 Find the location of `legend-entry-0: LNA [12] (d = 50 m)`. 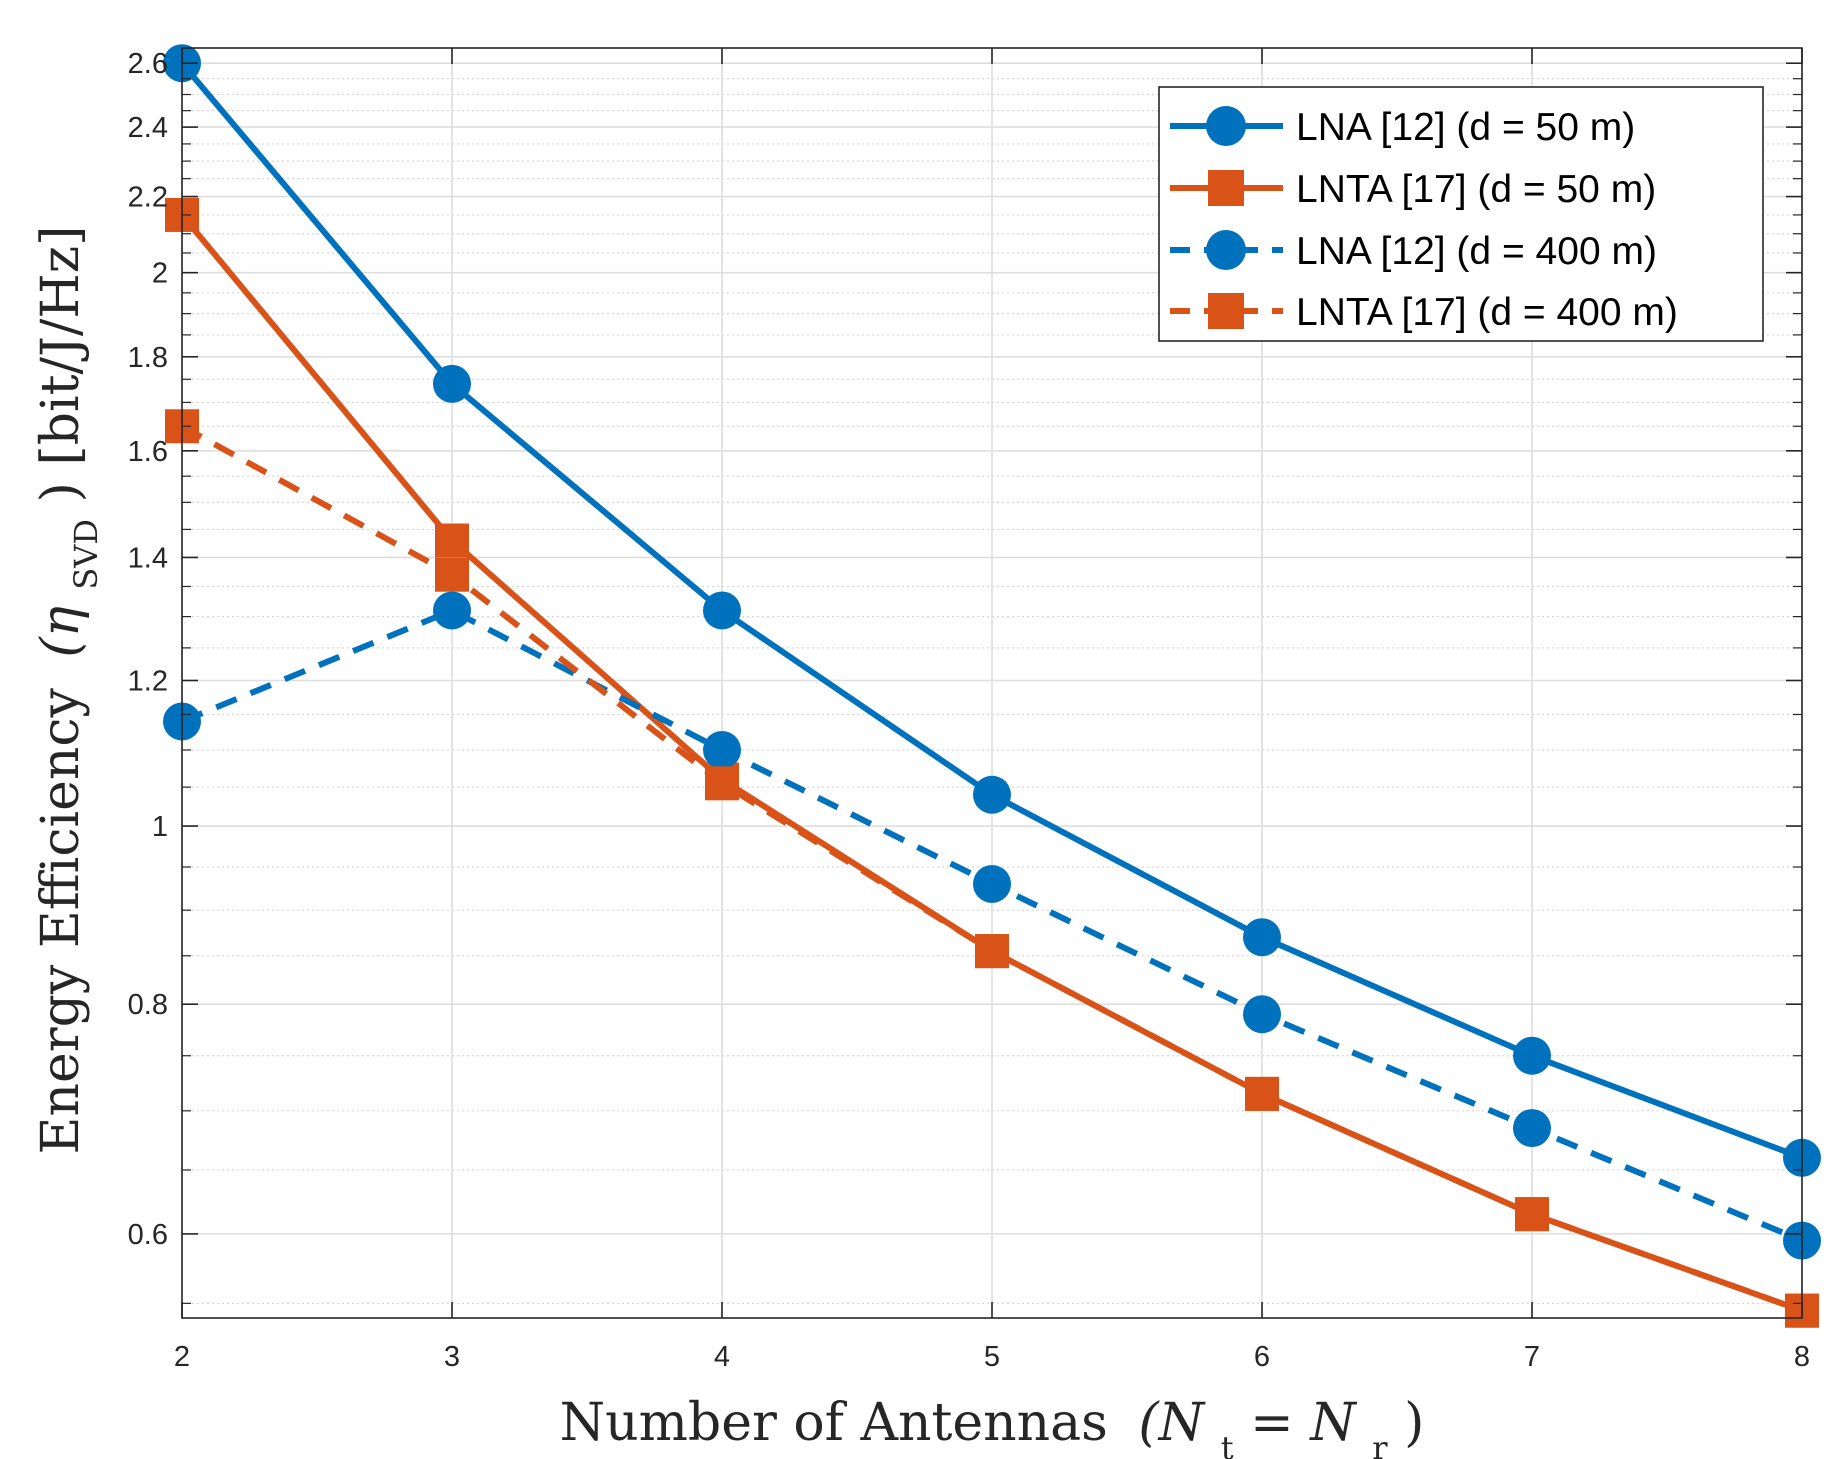

legend-entry-0: LNA [12] (d = 50 m) is located at coordinates (1402, 127).